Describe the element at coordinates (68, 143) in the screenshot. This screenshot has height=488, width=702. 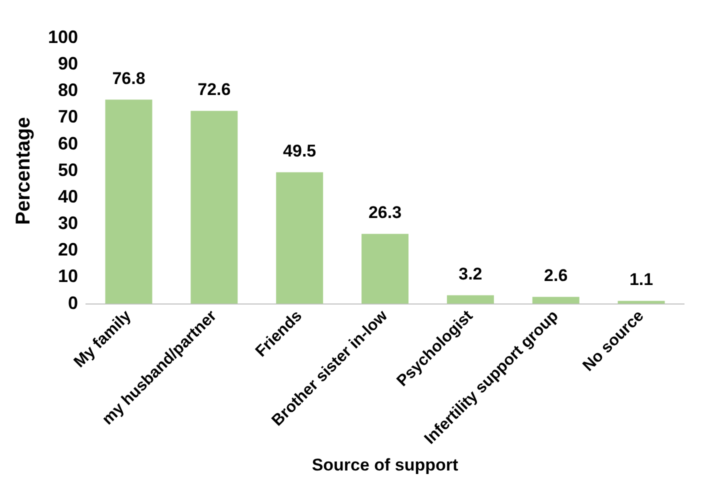
I see `y-tick-label: 60` at that location.